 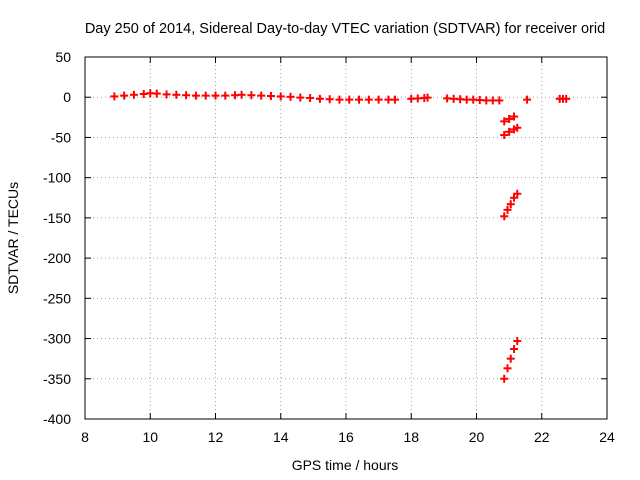 I want to click on y-tick-label: -400, so click(x=57, y=419).